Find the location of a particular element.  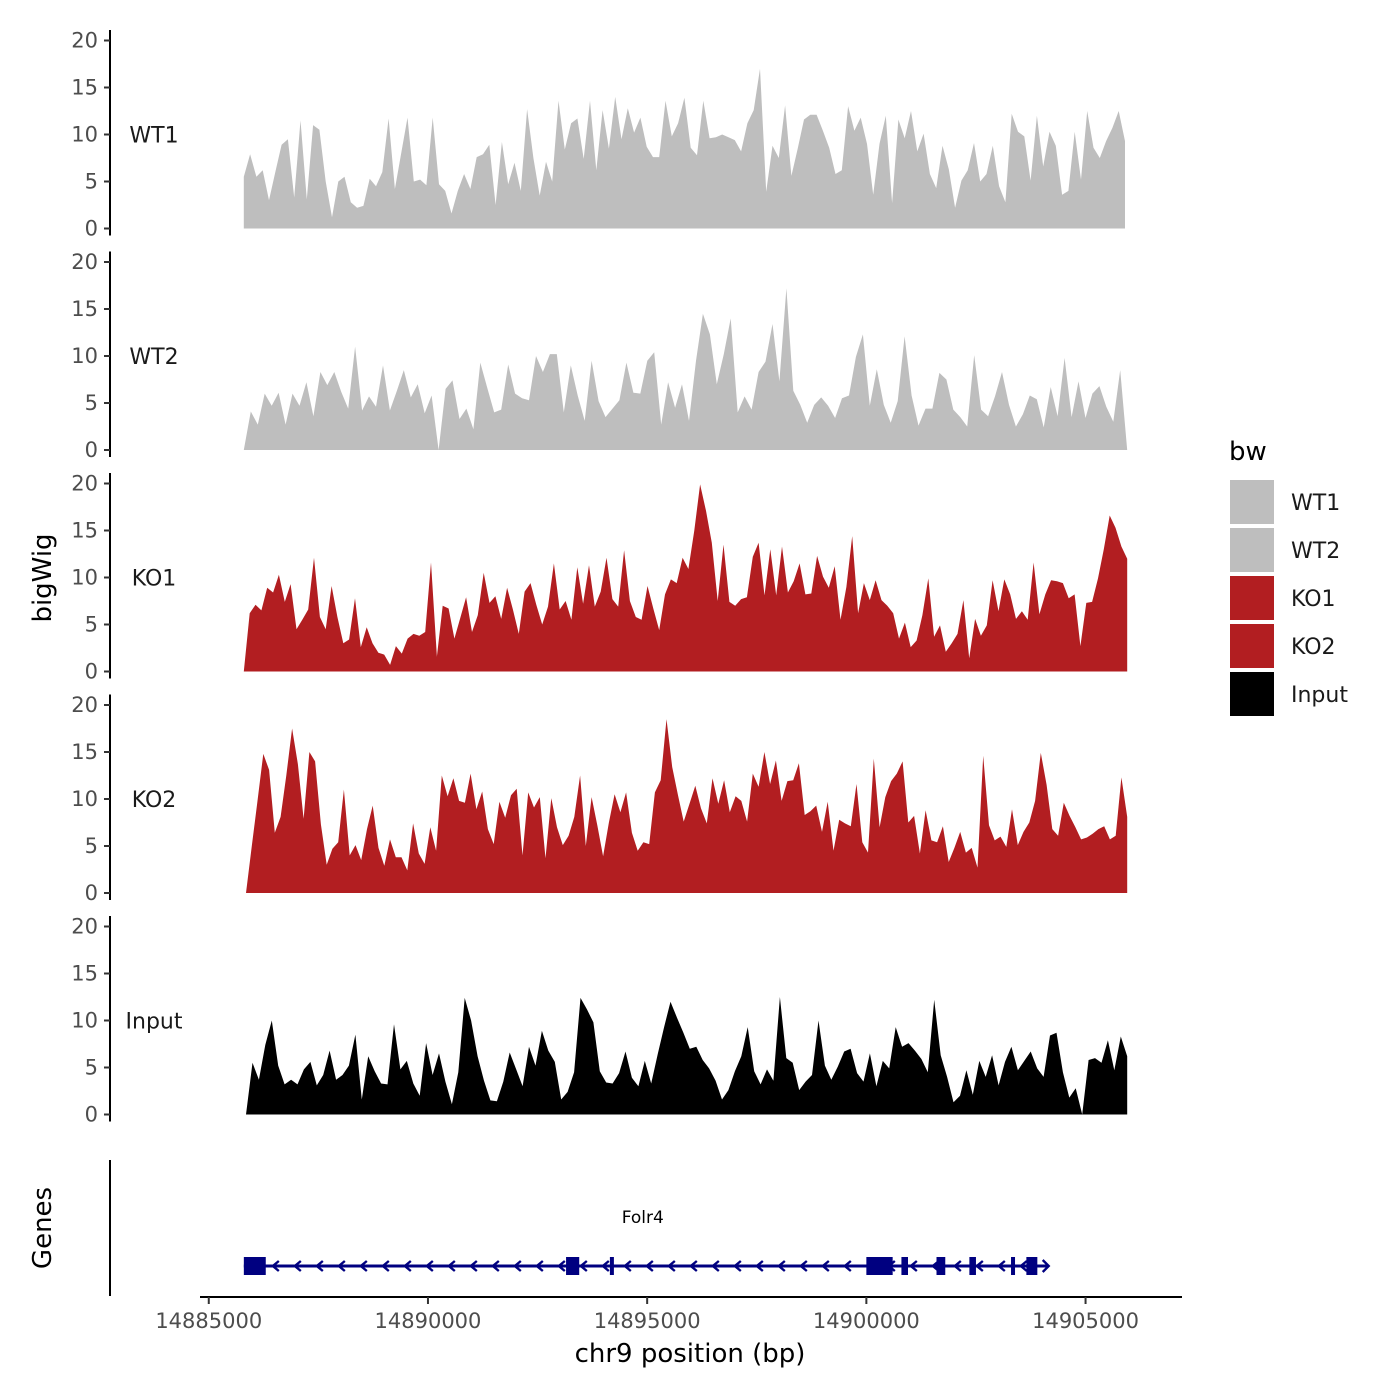

legend-label-wt1: WT1 is located at coordinates (1315, 503).